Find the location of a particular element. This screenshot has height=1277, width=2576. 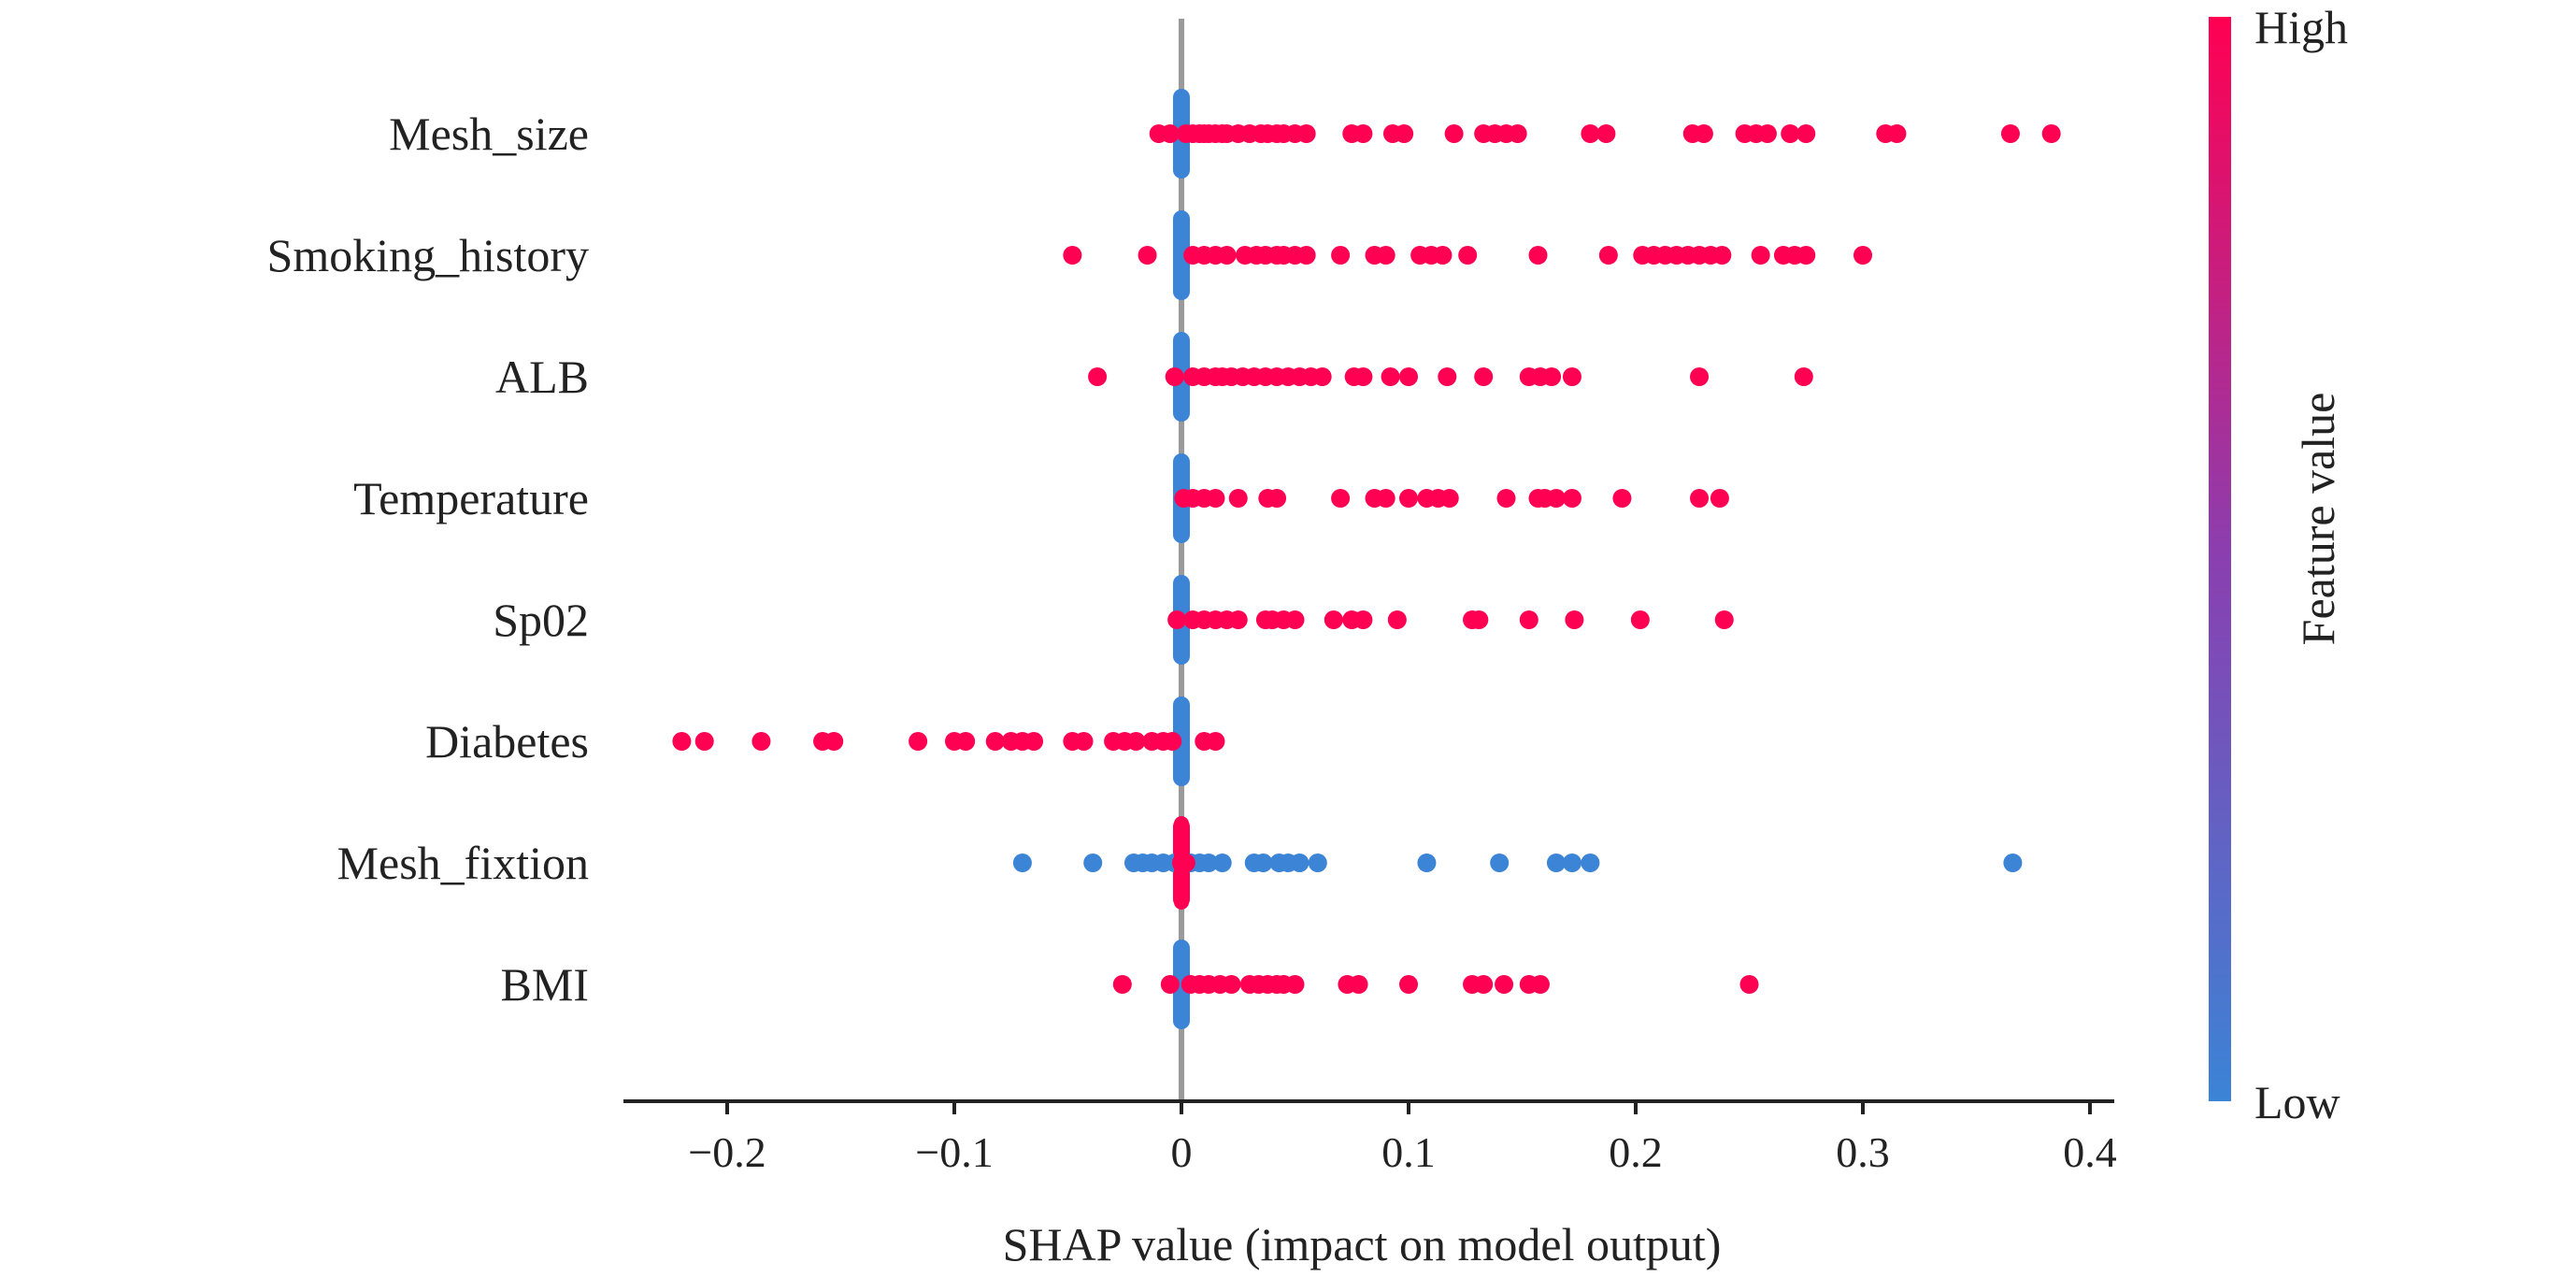

feature-label: BMI is located at coordinates (545, 985).